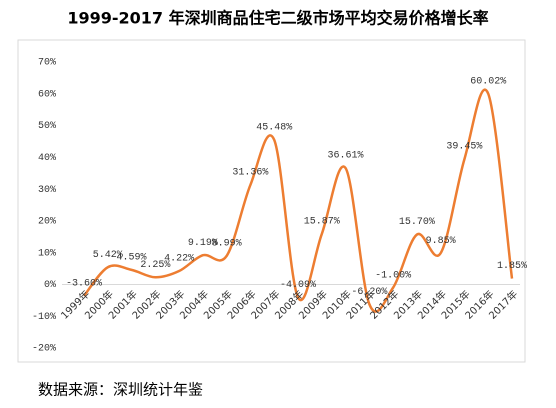 Image resolution: width=556 pixels, height=408 pixels. I want to click on y-tick-label: 30%, so click(47, 190).